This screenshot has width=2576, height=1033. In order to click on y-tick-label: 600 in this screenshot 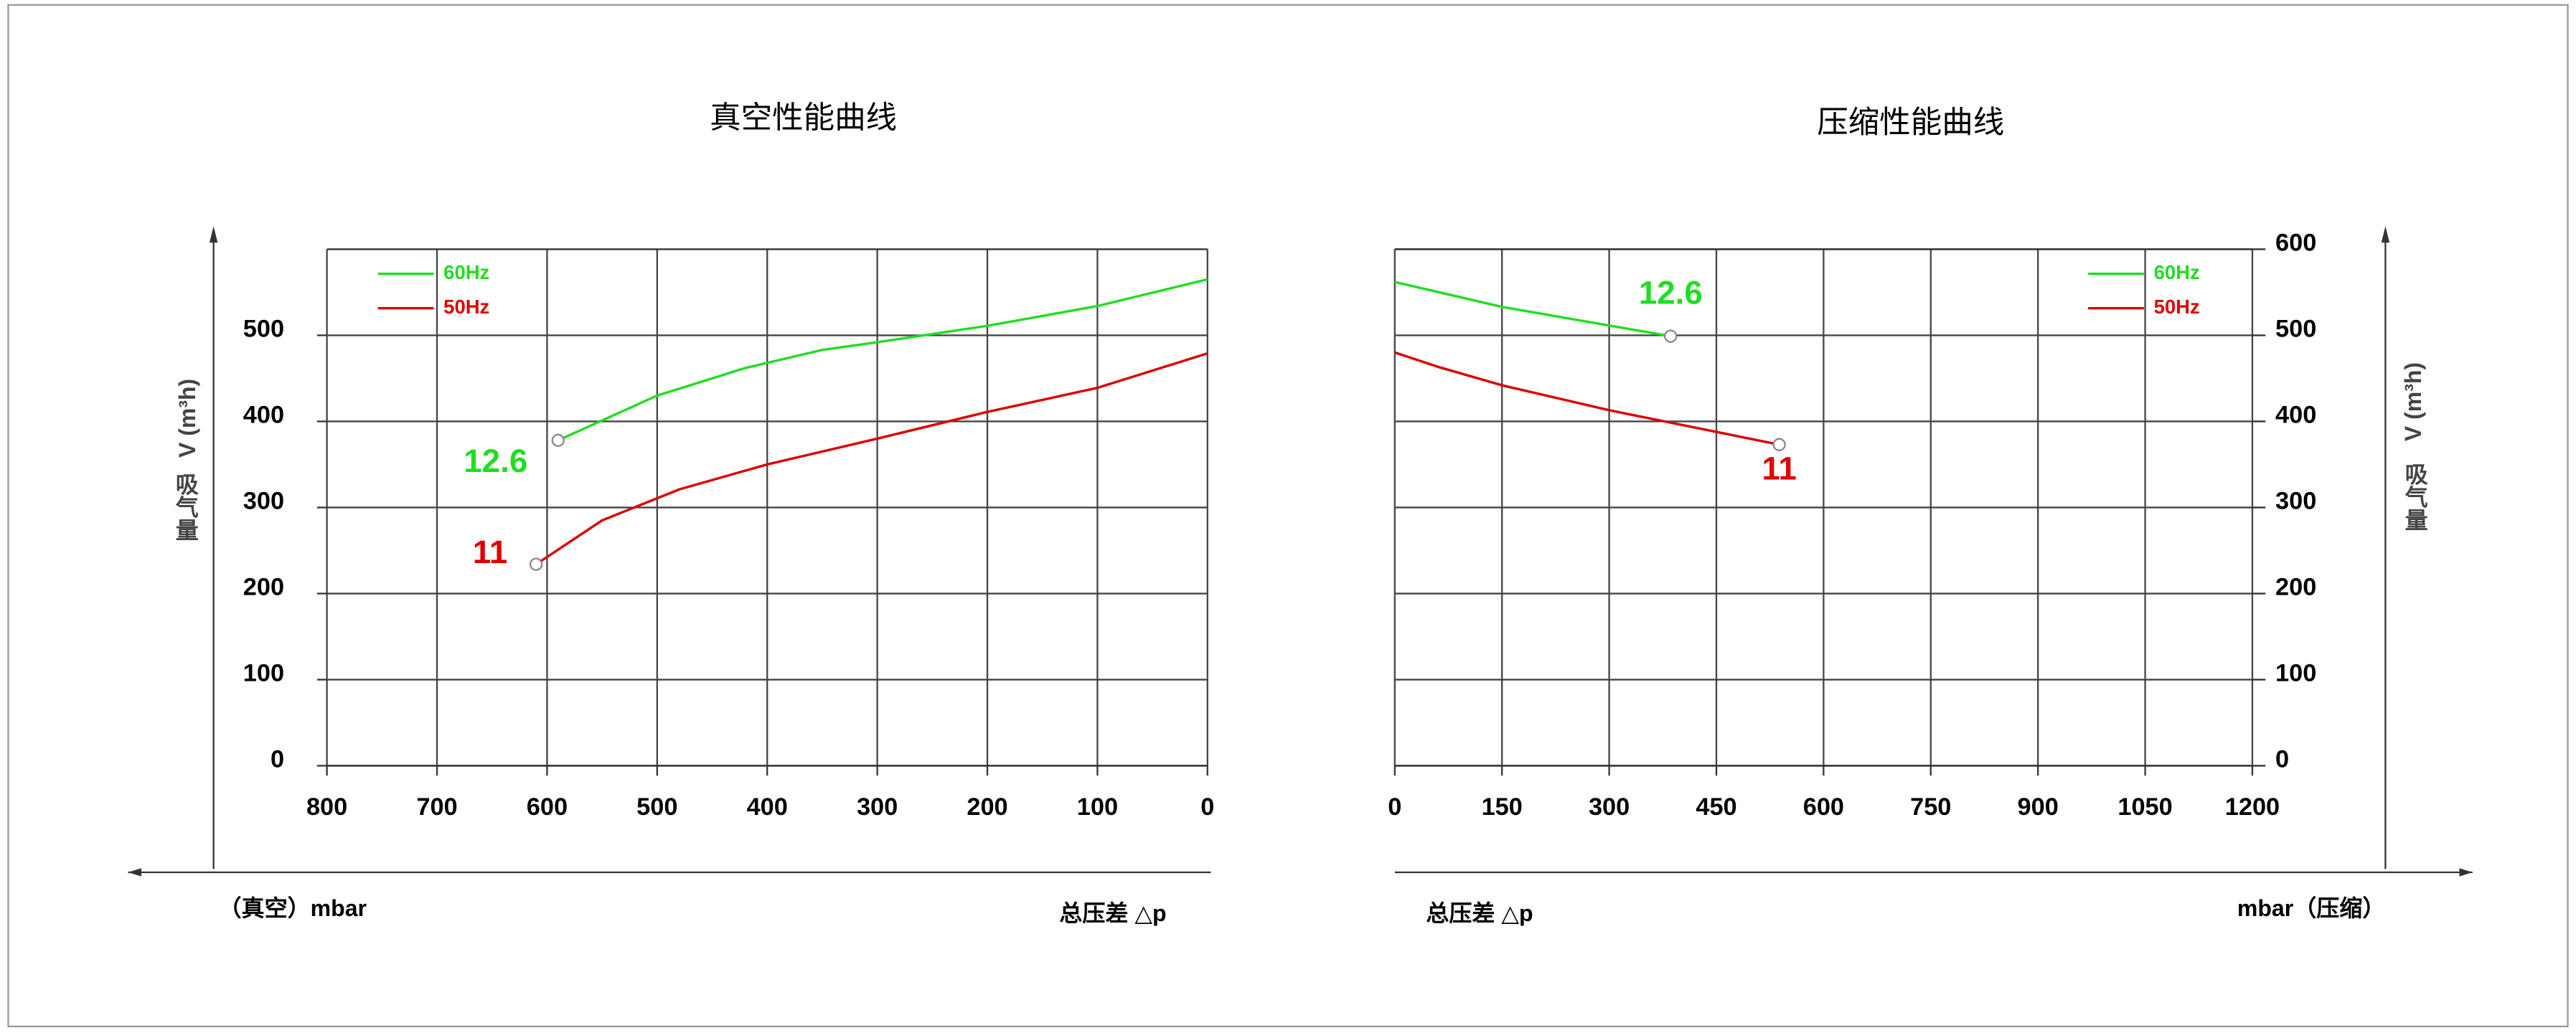, I will do `click(2295, 243)`.